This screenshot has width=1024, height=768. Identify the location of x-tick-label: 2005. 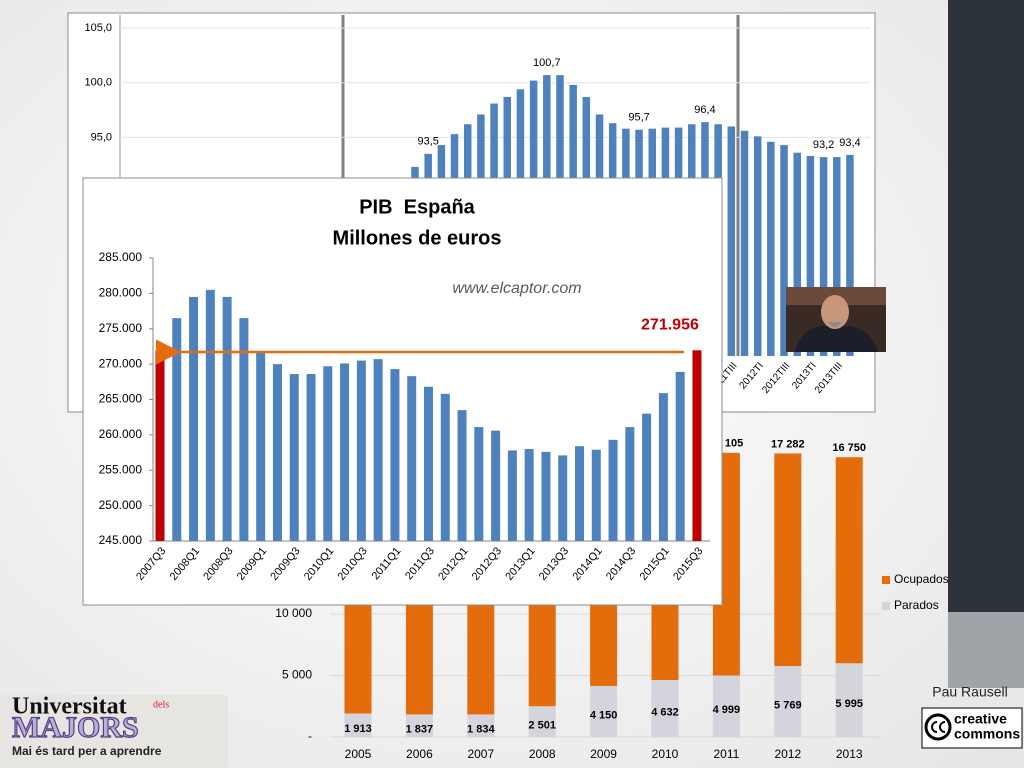
(358, 754).